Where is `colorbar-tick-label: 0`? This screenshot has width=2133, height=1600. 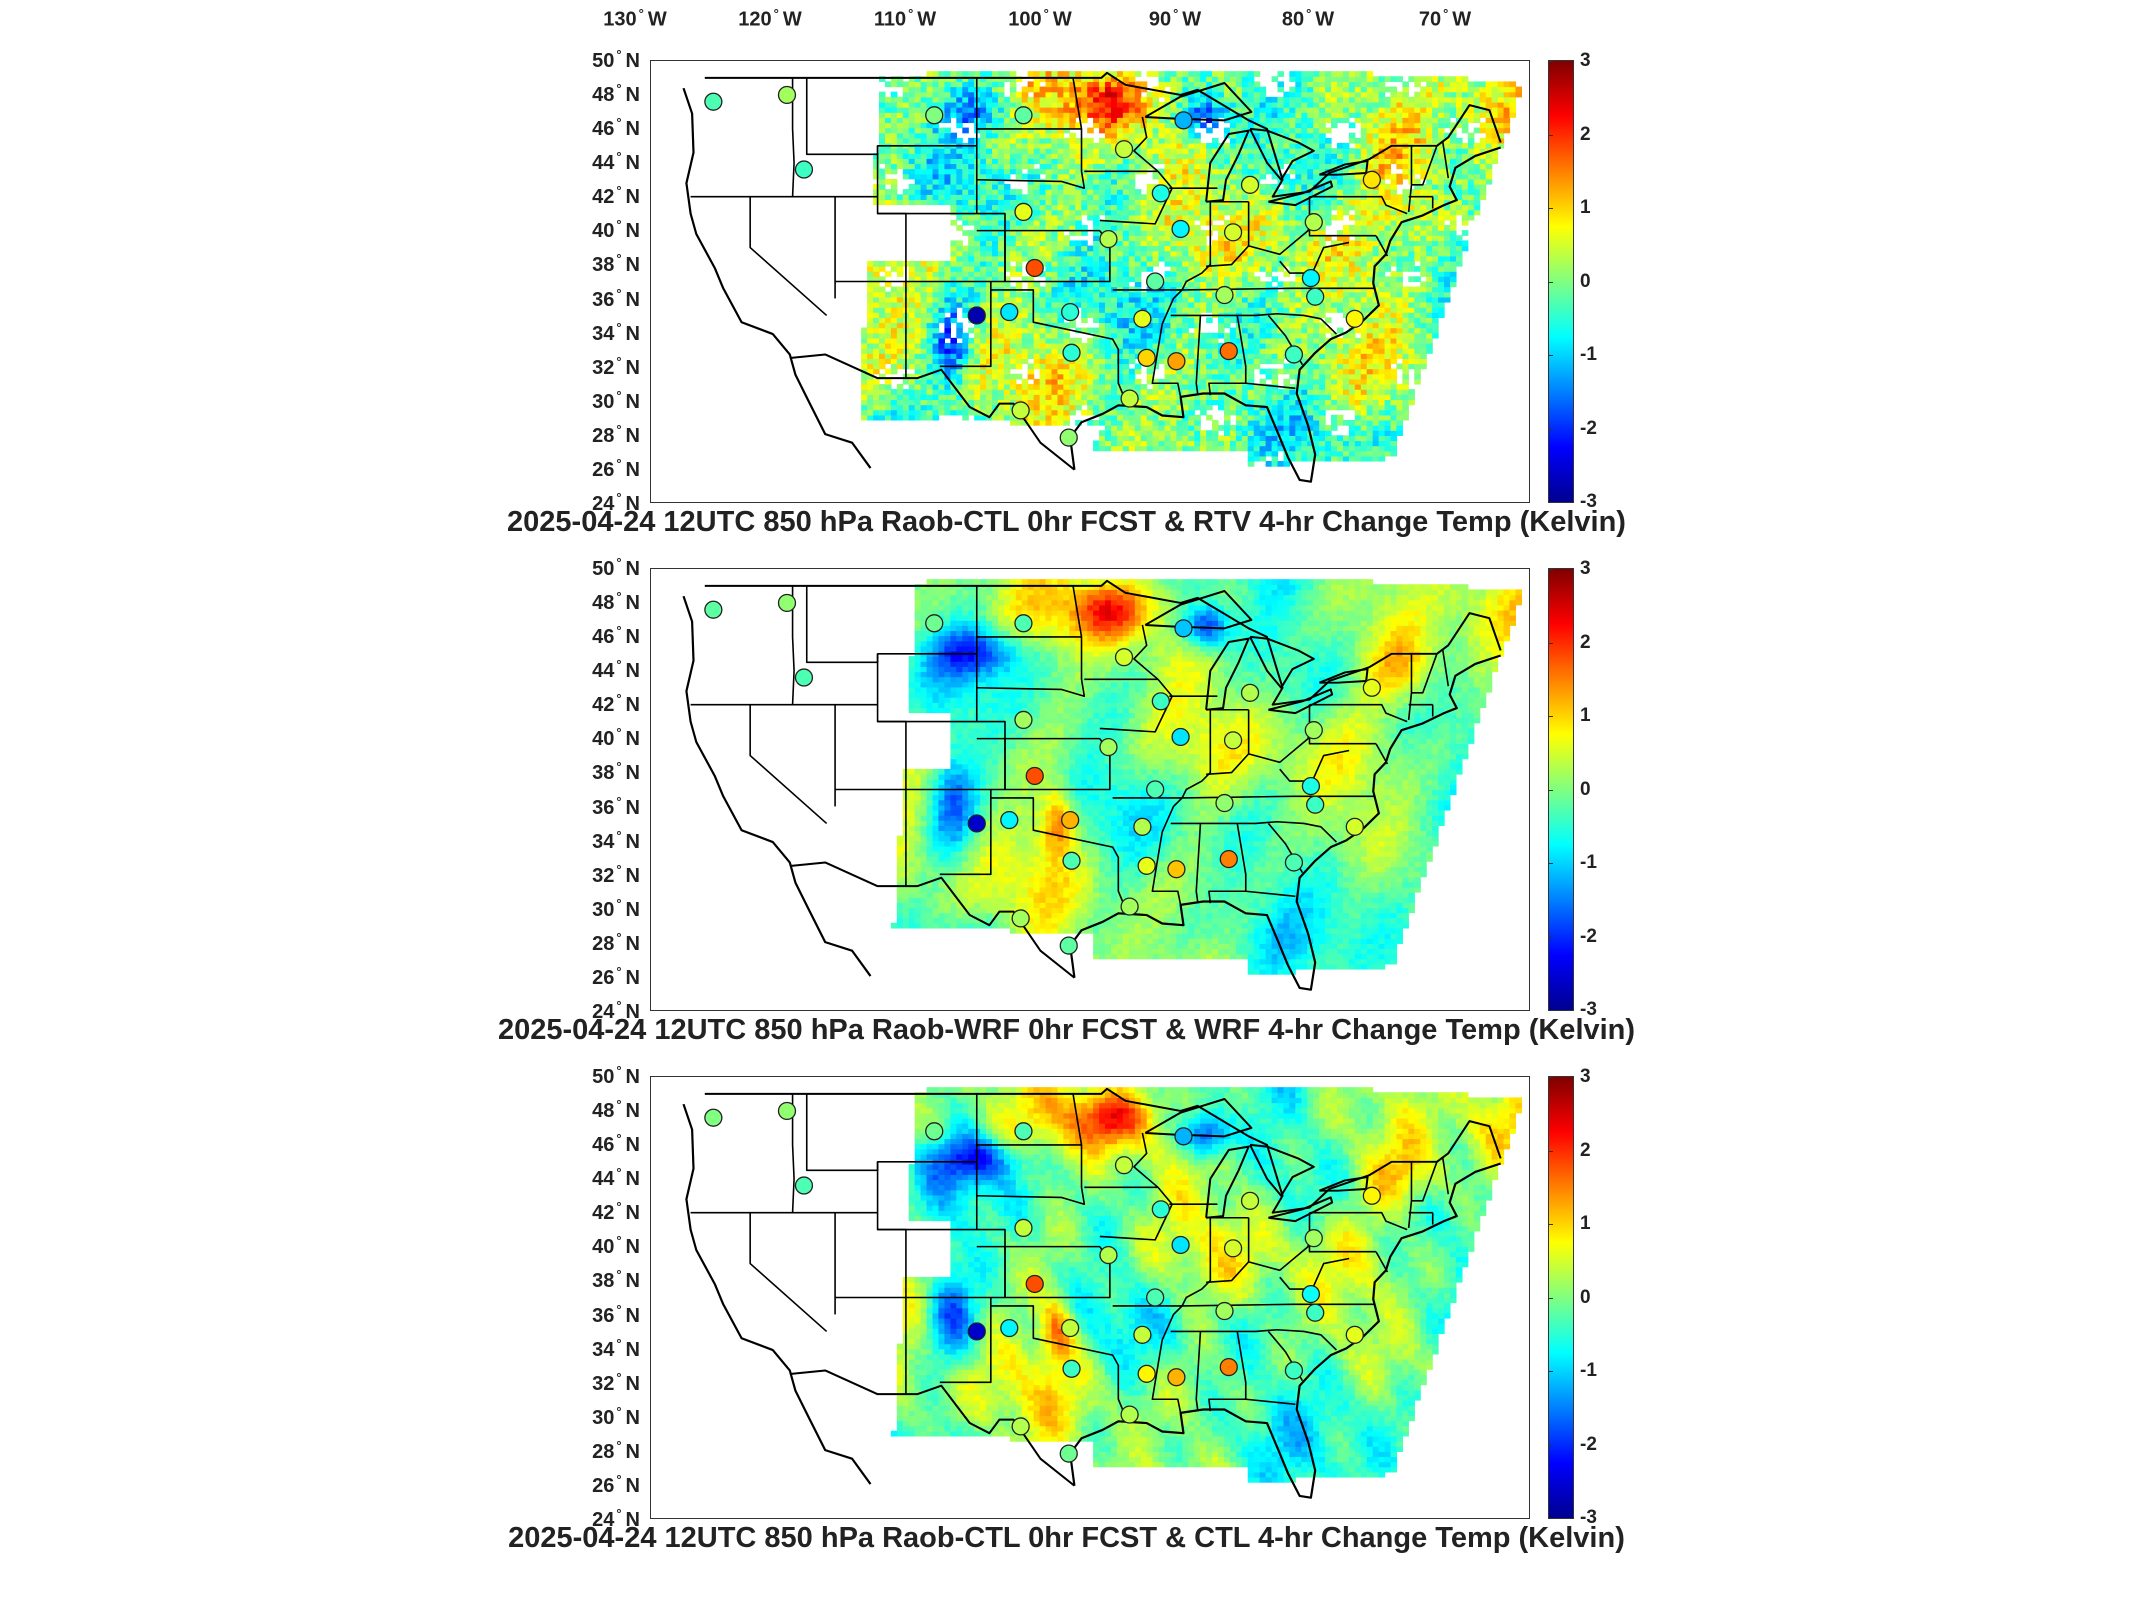
colorbar-tick-label: 0 is located at coordinates (1585, 790).